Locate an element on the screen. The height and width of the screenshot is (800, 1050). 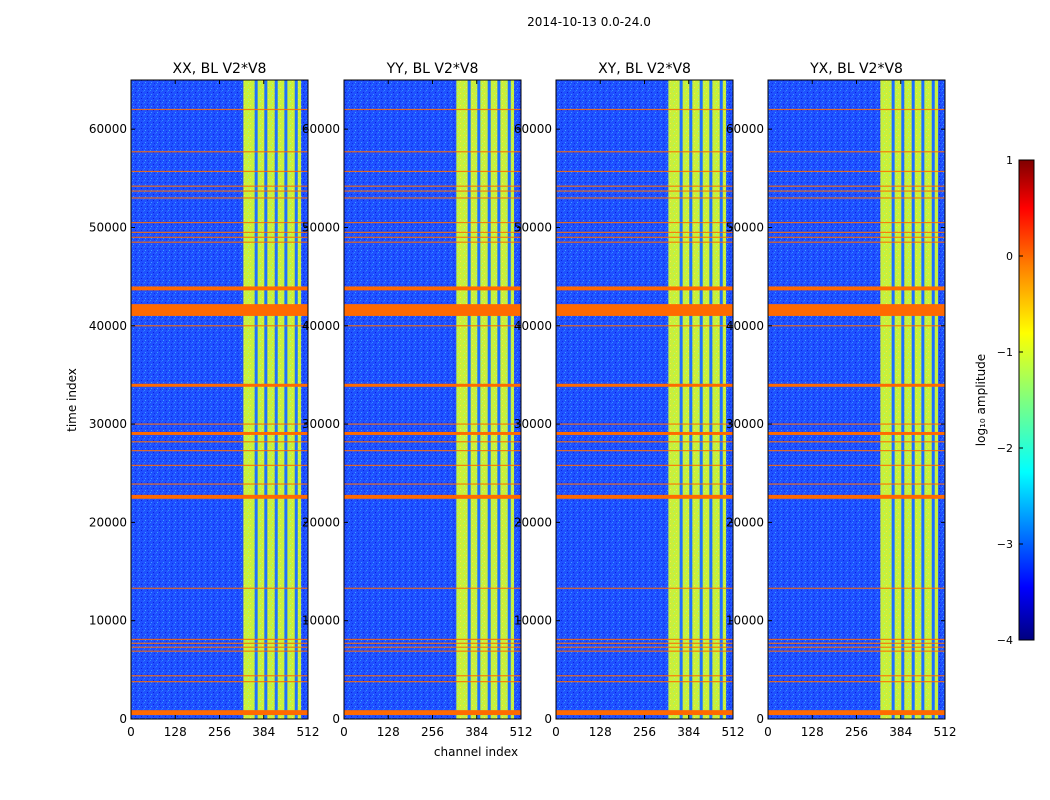
panel-title: XX, BL V2*V8 is located at coordinates (220, 69).